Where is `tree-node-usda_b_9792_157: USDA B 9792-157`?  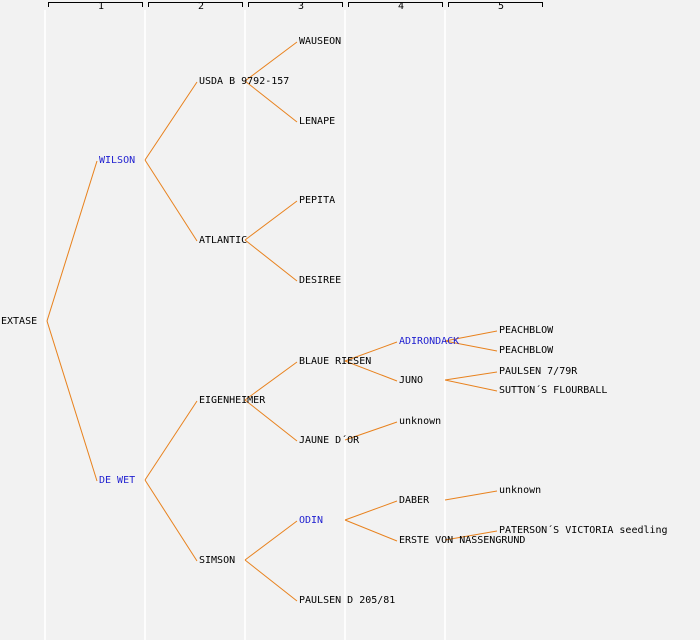 tree-node-usda_b_9792_157: USDA B 9792-157 is located at coordinates (244, 81).